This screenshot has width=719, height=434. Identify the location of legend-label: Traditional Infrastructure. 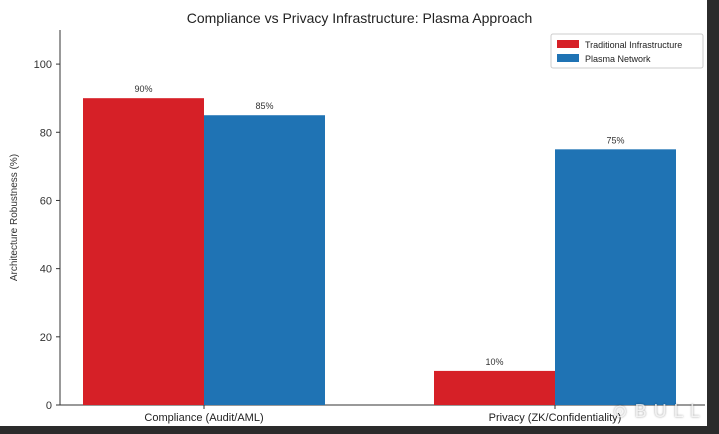
(633, 45).